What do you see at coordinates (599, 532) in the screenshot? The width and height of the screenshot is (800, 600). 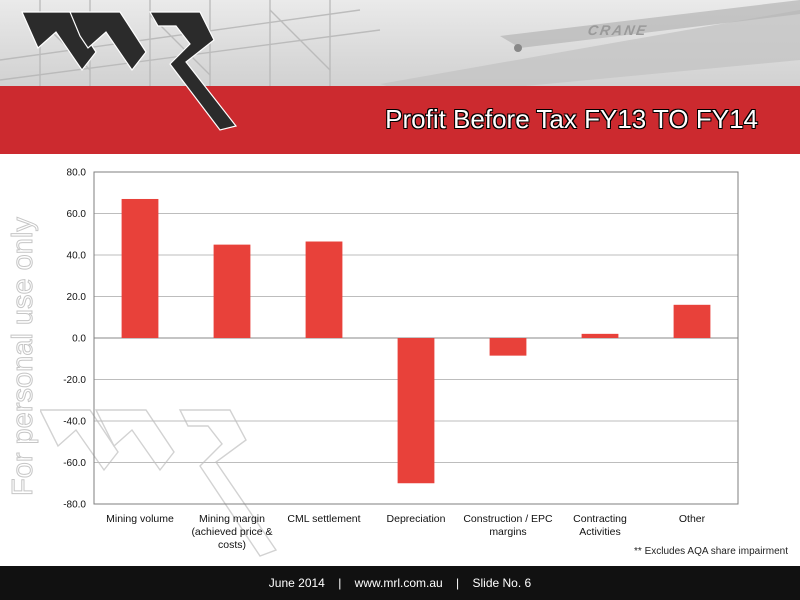 I see `x-category-label-line: Activities` at bounding box center [599, 532].